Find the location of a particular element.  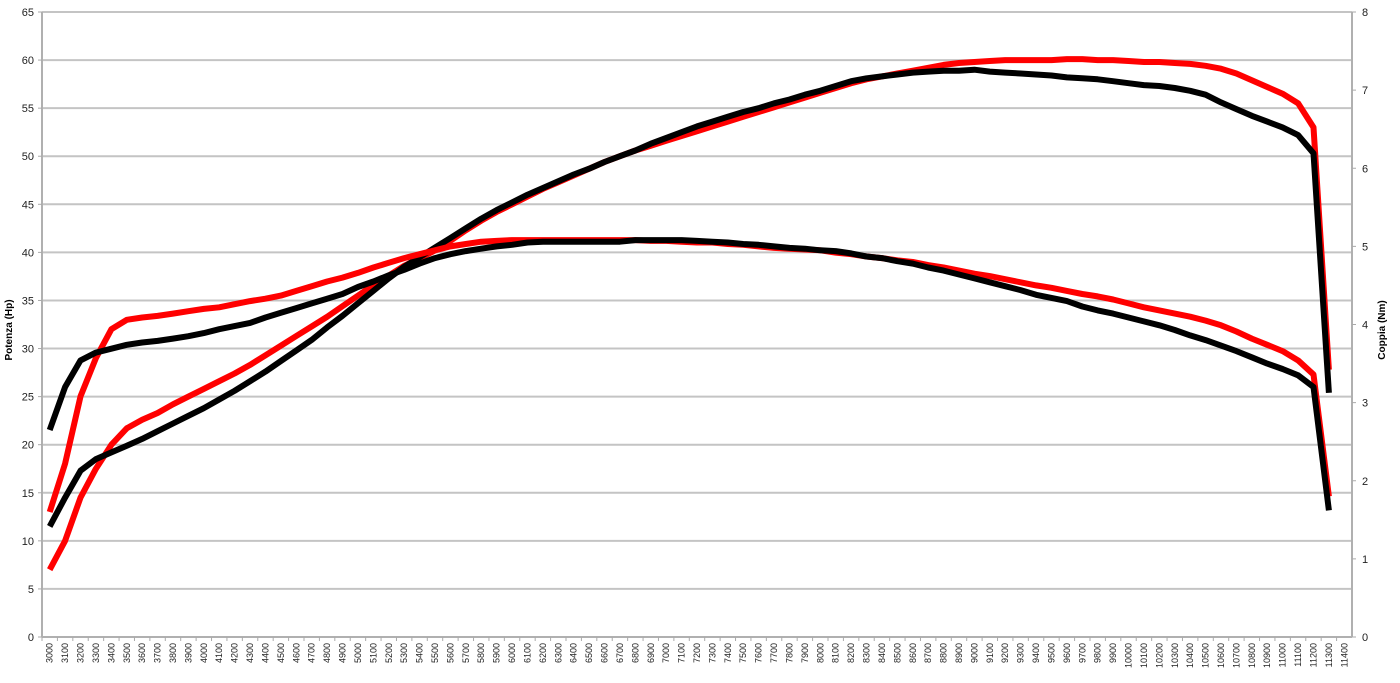

x-tick-label: 3000 is located at coordinates (50, 653).